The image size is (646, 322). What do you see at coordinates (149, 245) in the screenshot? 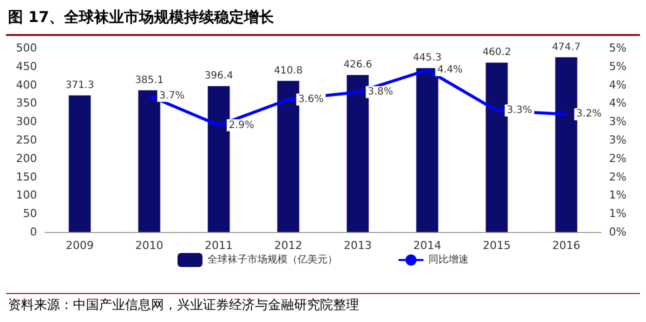
I see `x-tick-label: 2010` at bounding box center [149, 245].